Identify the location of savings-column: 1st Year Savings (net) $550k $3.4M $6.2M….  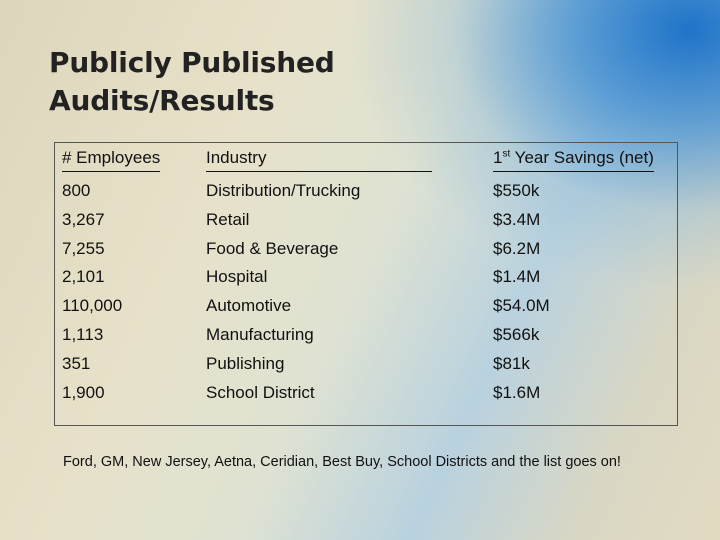
(583, 277).